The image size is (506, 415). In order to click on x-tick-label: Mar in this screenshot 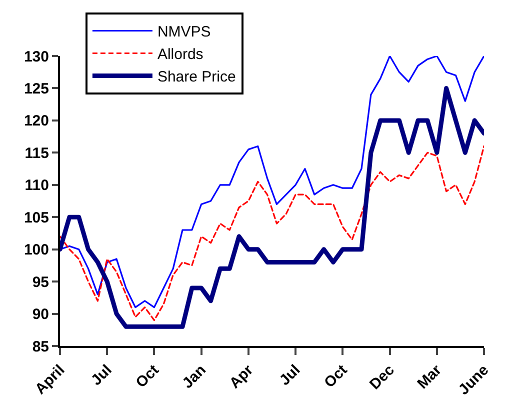, I will do `click(430, 377)`.